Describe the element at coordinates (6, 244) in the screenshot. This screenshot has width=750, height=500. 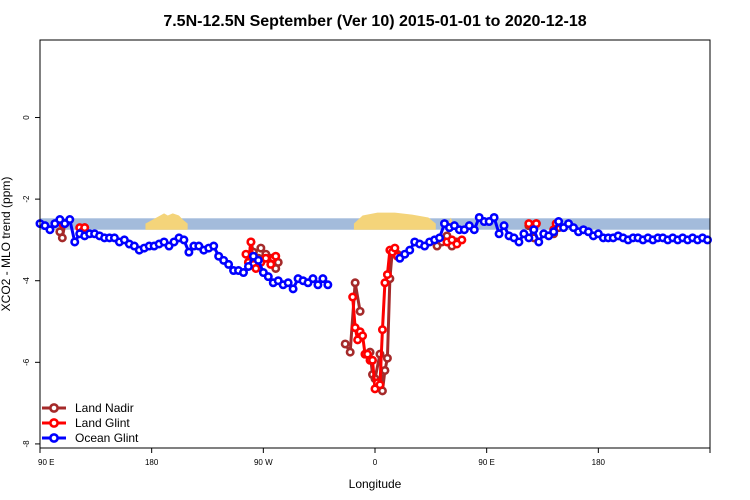
I see `y-axis-label: XCO2 - MLO trend (ppm)` at that location.